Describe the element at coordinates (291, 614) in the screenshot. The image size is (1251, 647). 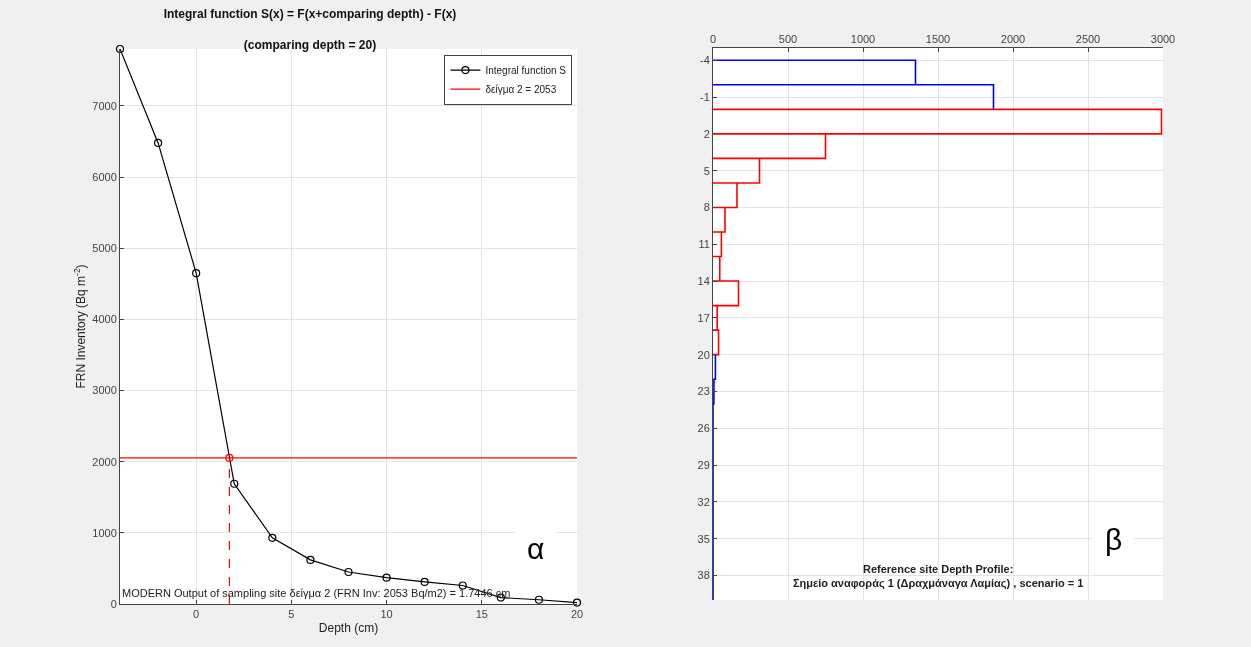
I see `x-tick-label: 5` at that location.